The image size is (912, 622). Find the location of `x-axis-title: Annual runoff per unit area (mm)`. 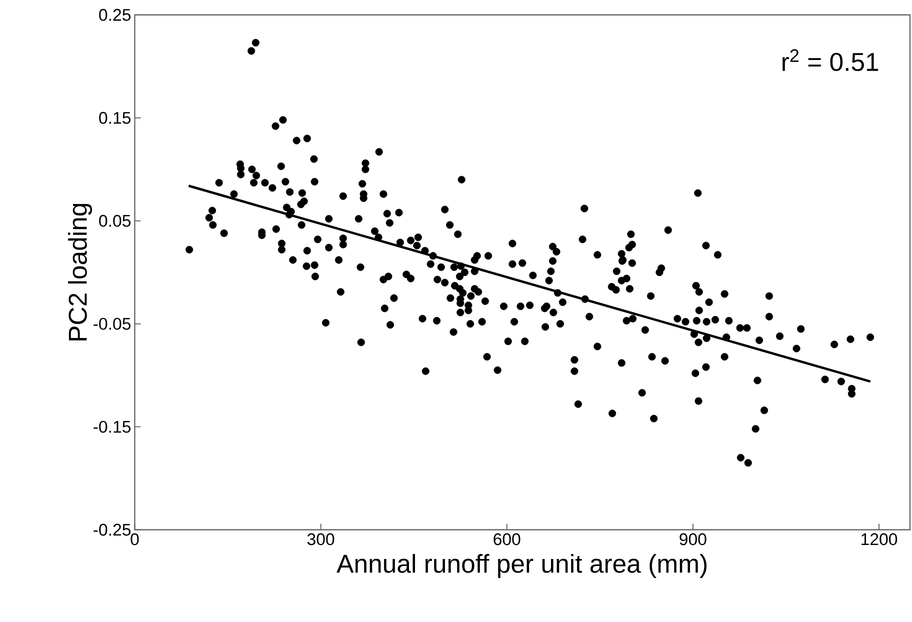

x-axis-title: Annual runoff per unit area (mm) is located at coordinates (521, 566).